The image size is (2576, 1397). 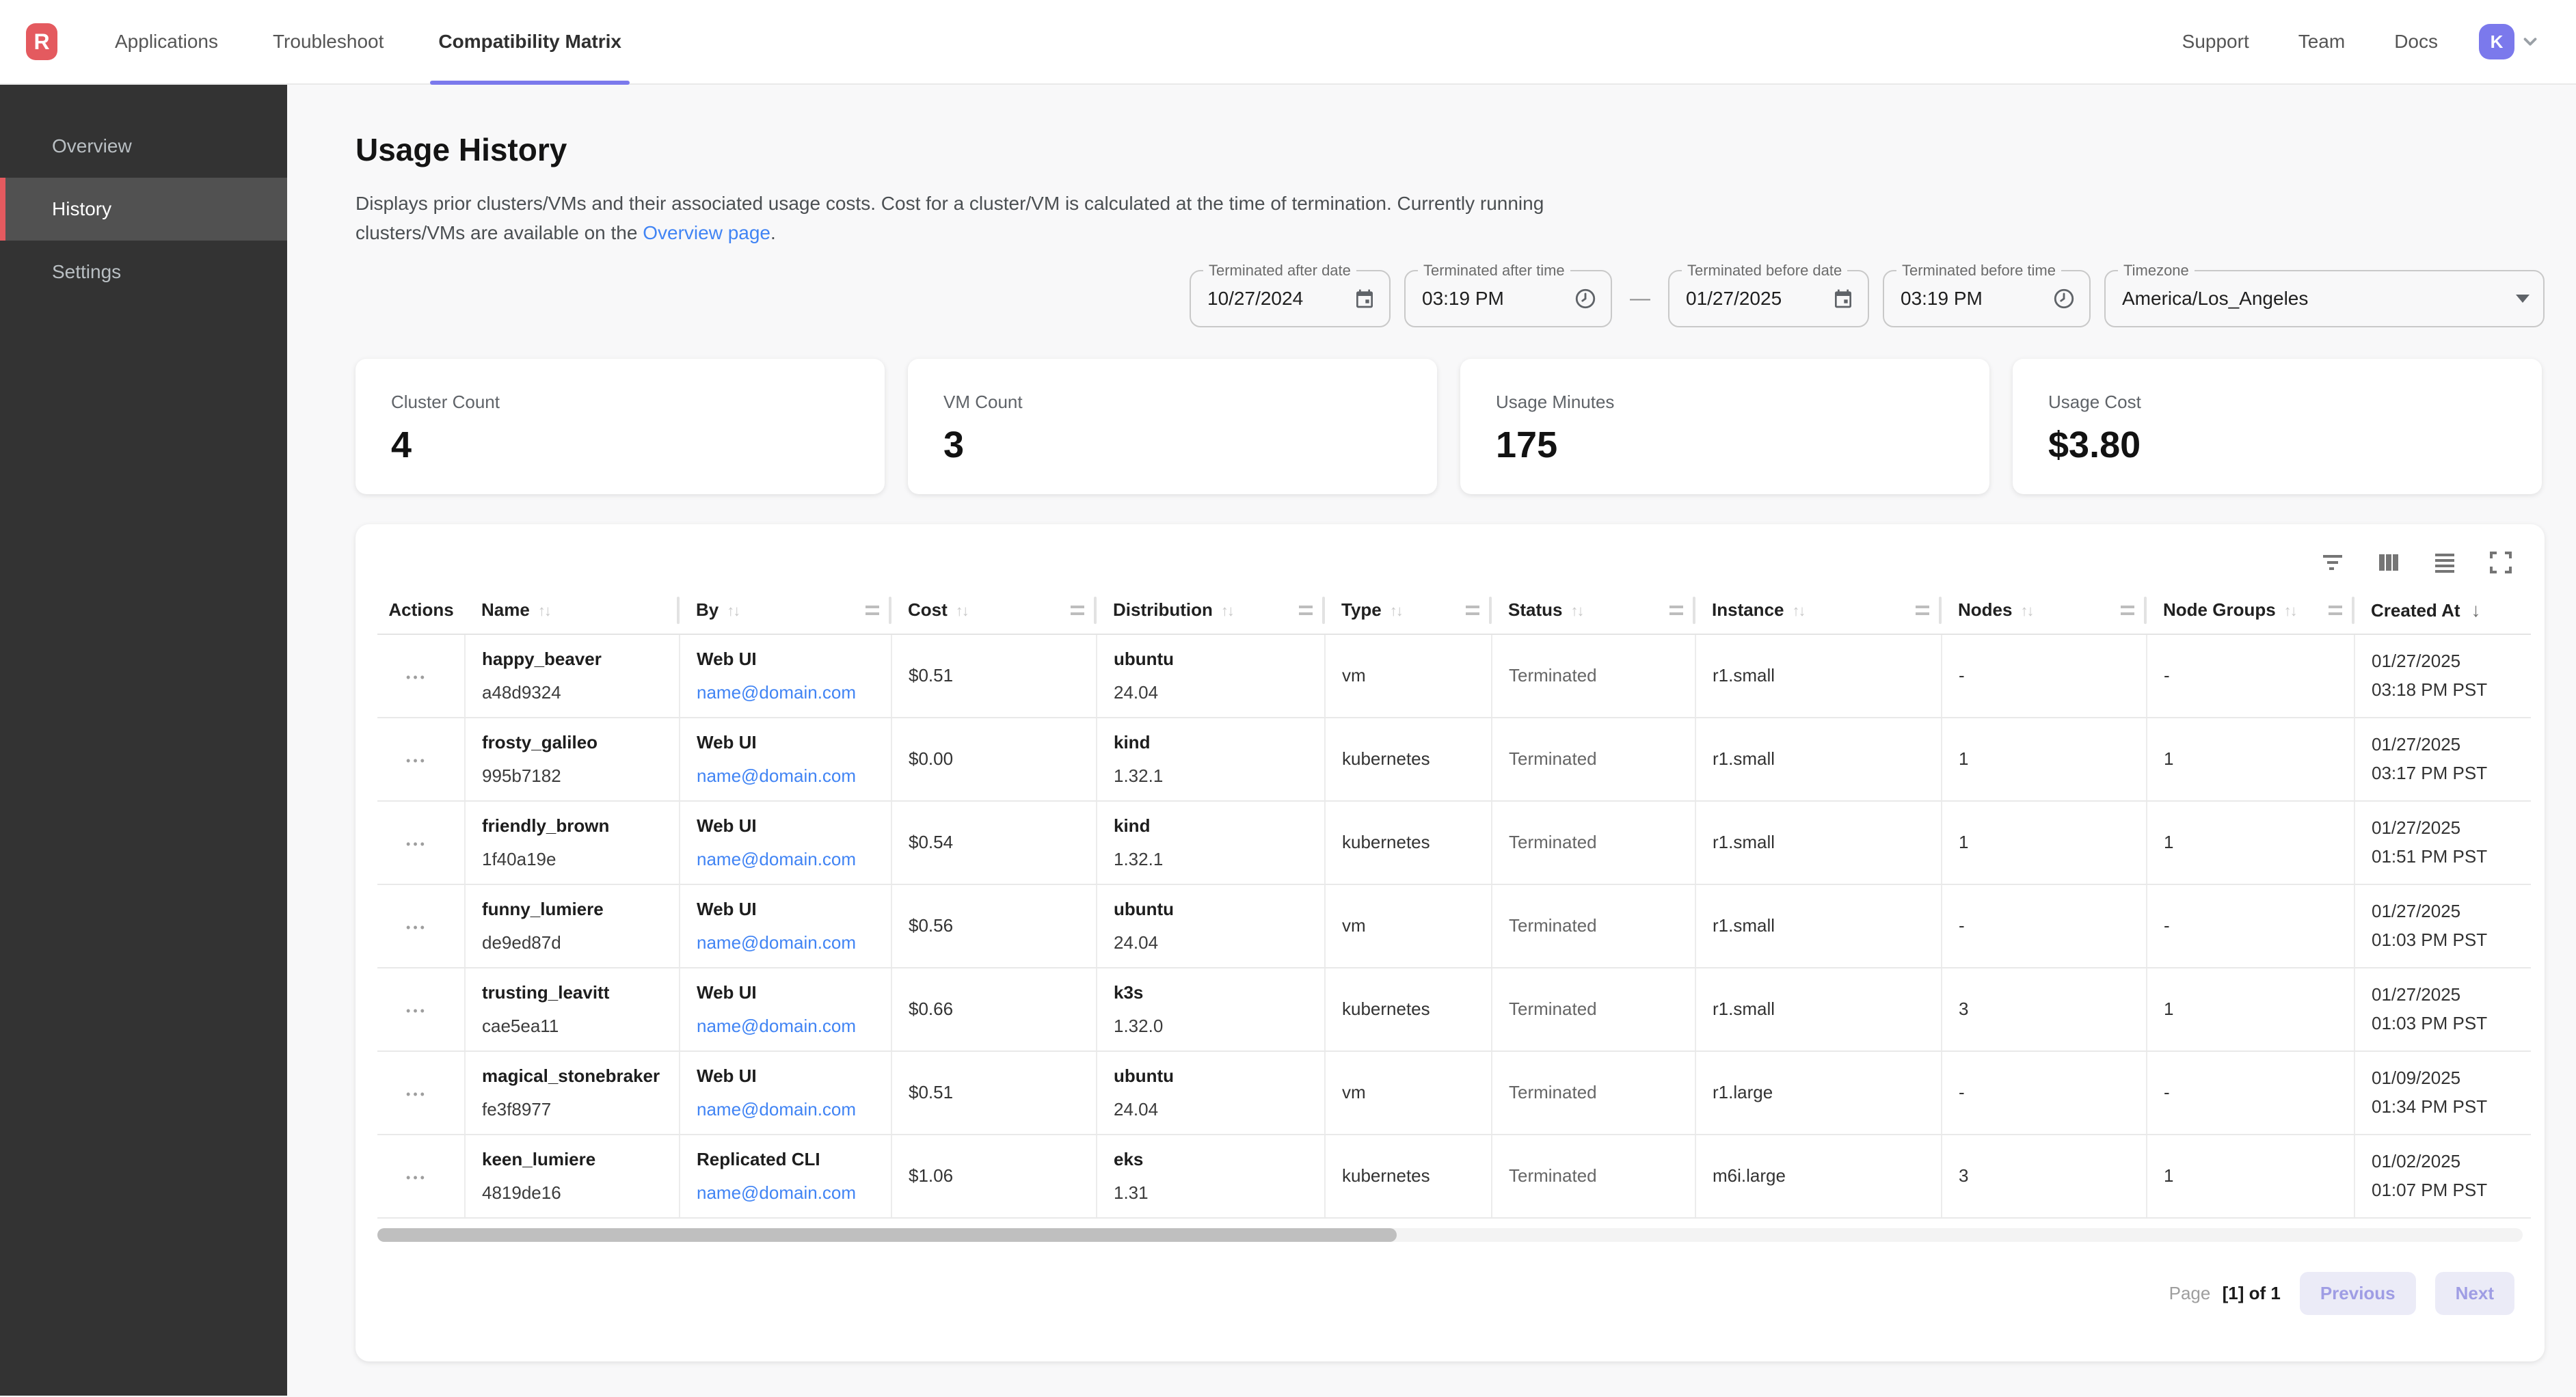 What do you see at coordinates (2523, 298) in the screenshot?
I see `dropdown-arrow-icon` at bounding box center [2523, 298].